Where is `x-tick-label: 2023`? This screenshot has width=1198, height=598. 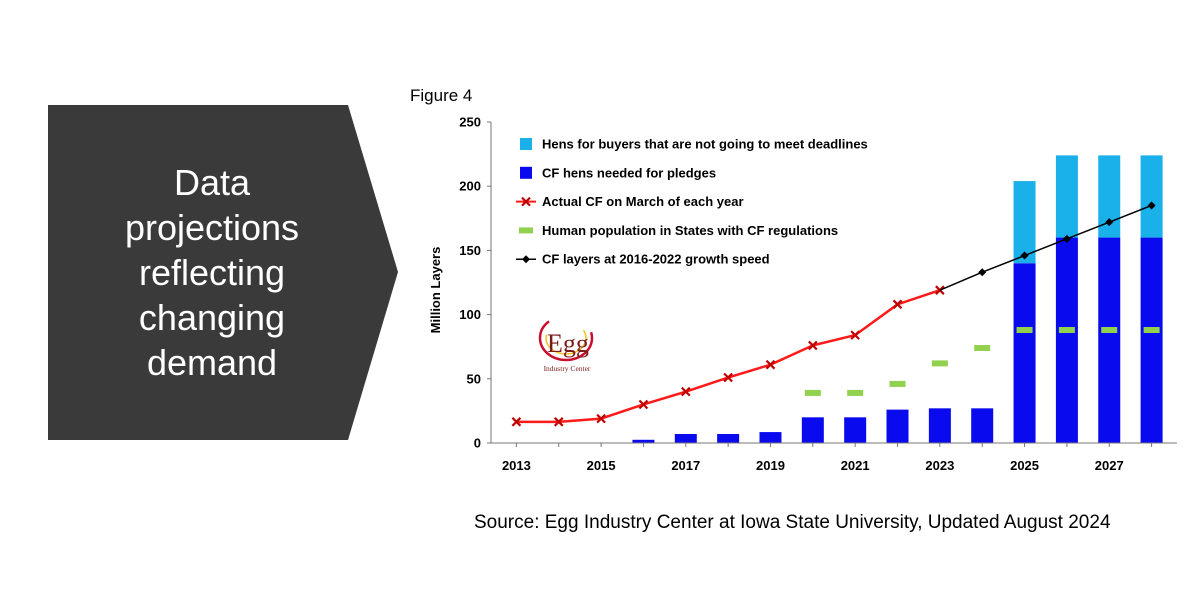 x-tick-label: 2023 is located at coordinates (939, 465).